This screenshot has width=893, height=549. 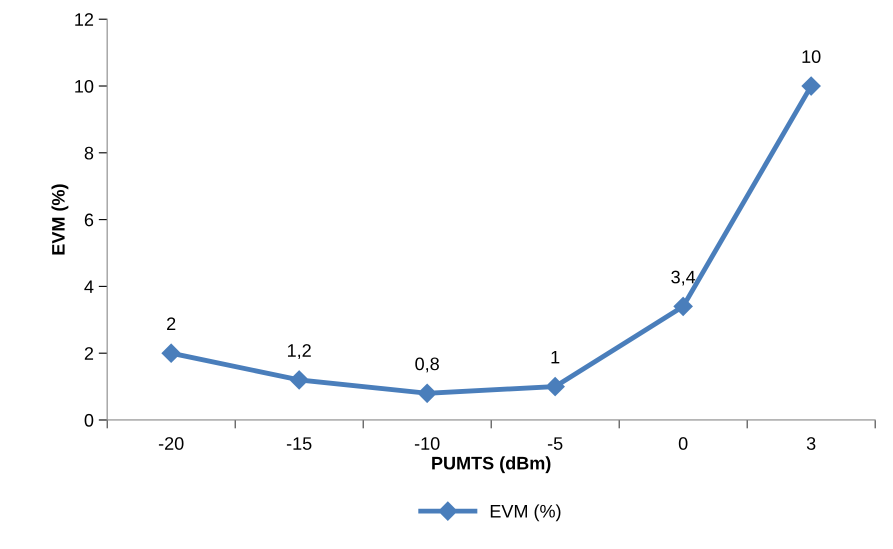 I want to click on data-label: 2, so click(x=171, y=323).